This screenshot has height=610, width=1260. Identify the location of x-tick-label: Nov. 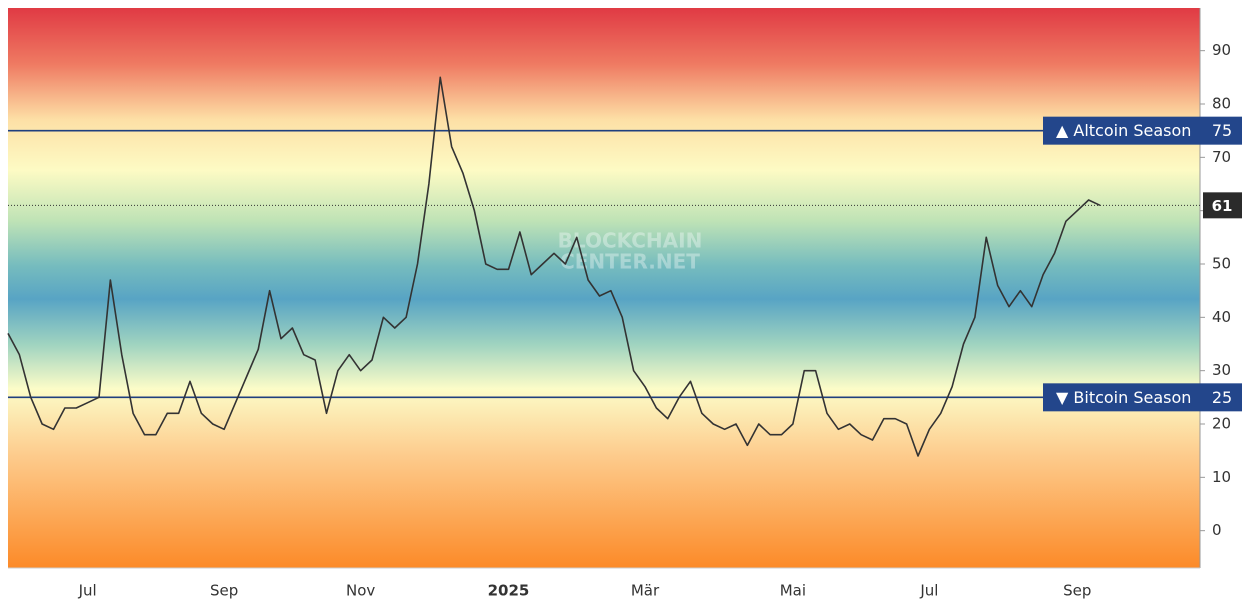
(360, 591).